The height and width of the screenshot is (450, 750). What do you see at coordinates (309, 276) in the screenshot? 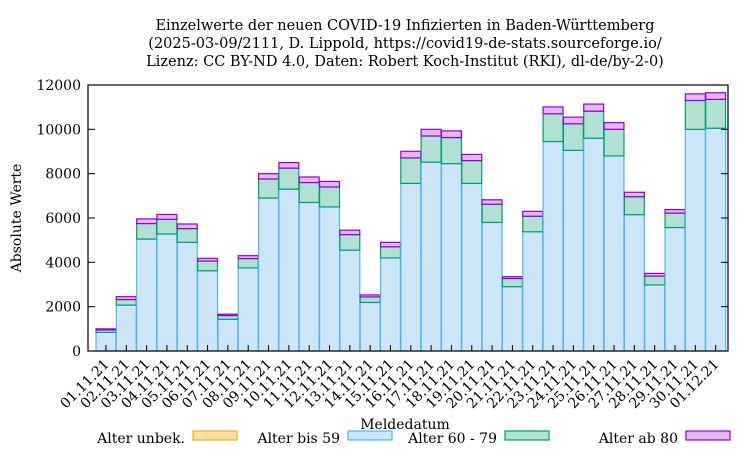
I see `bar-11.11.21-series-1` at bounding box center [309, 276].